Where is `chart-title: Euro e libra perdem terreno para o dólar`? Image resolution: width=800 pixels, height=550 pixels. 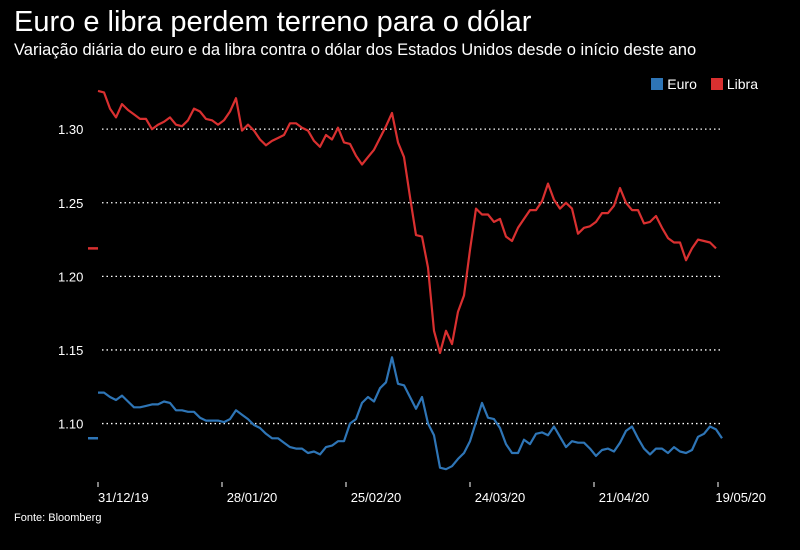
chart-title: Euro e libra perdem terreno para o dólar is located at coordinates (273, 22).